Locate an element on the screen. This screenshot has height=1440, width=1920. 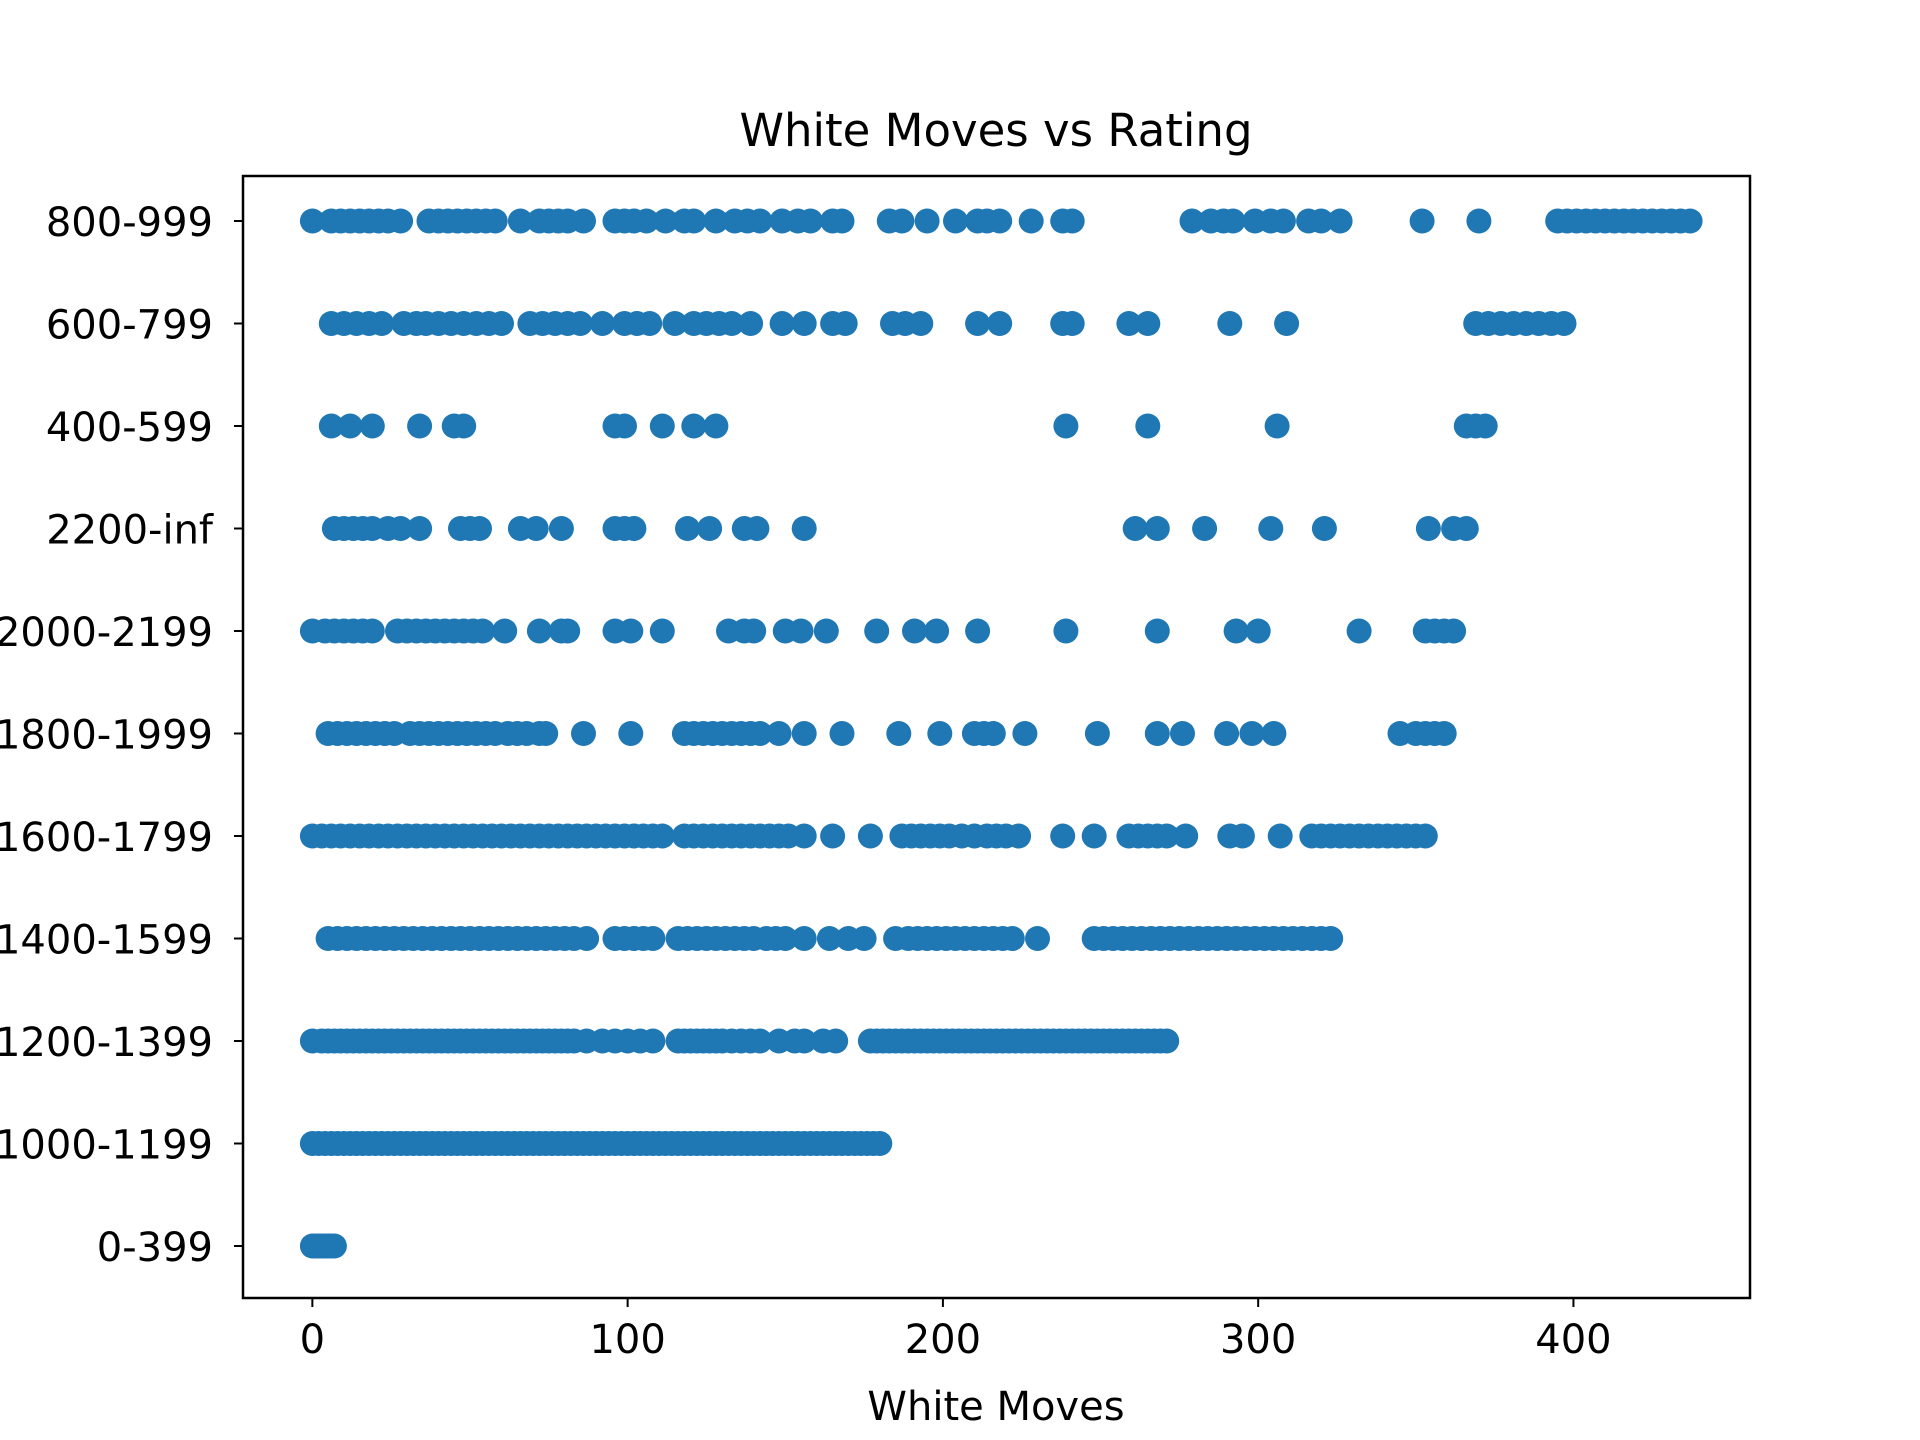
y-tick-label: 2000-2199 is located at coordinates (106, 633).